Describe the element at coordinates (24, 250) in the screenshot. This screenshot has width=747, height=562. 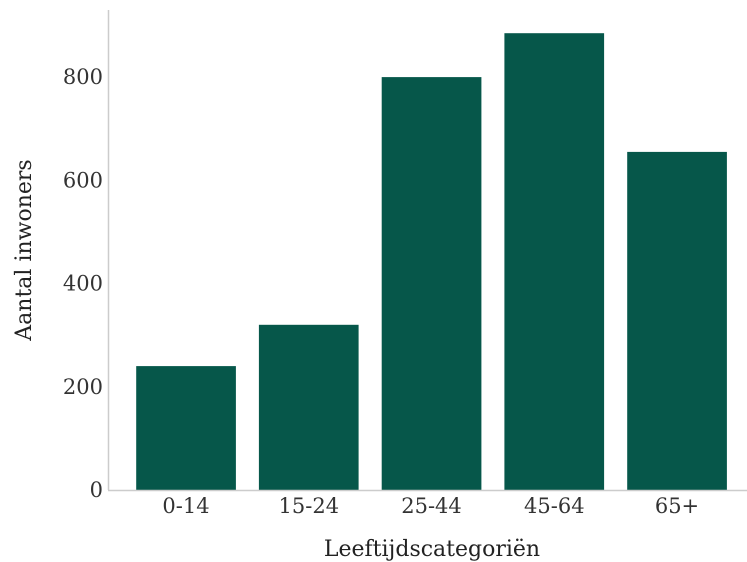
I see `y-axis-label: Aantal inwoners` at that location.